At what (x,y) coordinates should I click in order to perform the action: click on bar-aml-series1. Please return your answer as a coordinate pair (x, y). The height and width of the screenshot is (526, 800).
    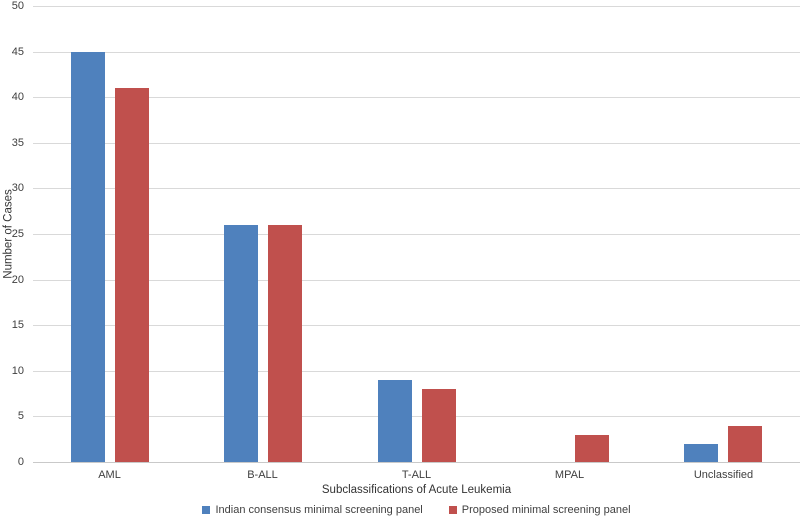
    Looking at the image, I should click on (88, 257).